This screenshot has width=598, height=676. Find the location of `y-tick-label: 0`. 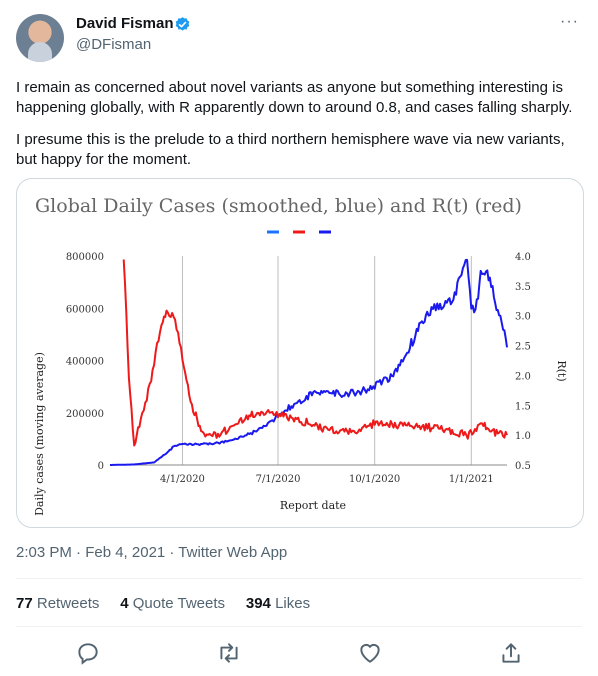

y-tick-label: 0 is located at coordinates (101, 466).